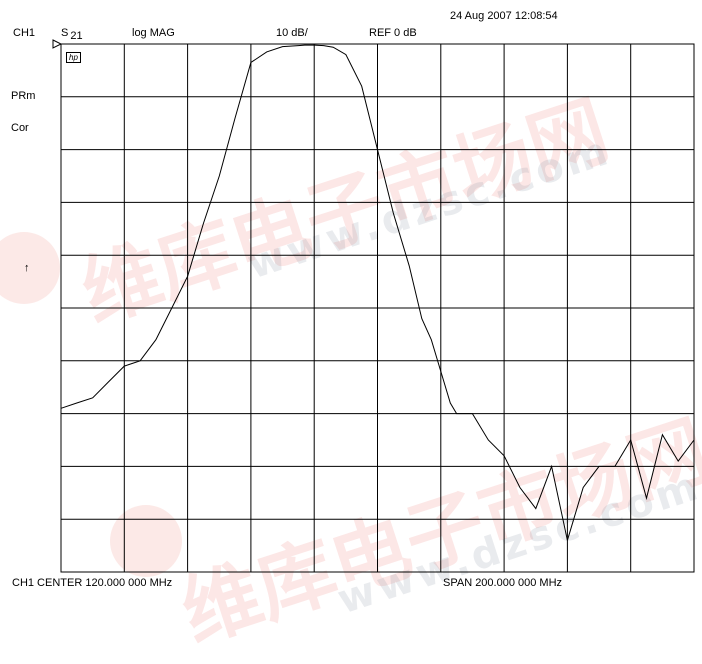  What do you see at coordinates (27, 268) in the screenshot?
I see `marker-arrow-icon: ↑` at bounding box center [27, 268].